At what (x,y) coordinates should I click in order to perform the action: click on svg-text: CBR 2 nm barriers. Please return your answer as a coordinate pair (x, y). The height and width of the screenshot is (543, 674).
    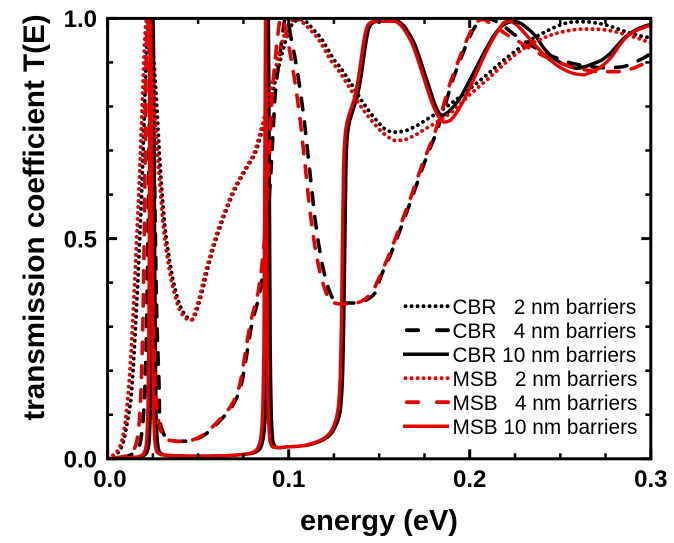
    Looking at the image, I should click on (545, 307).